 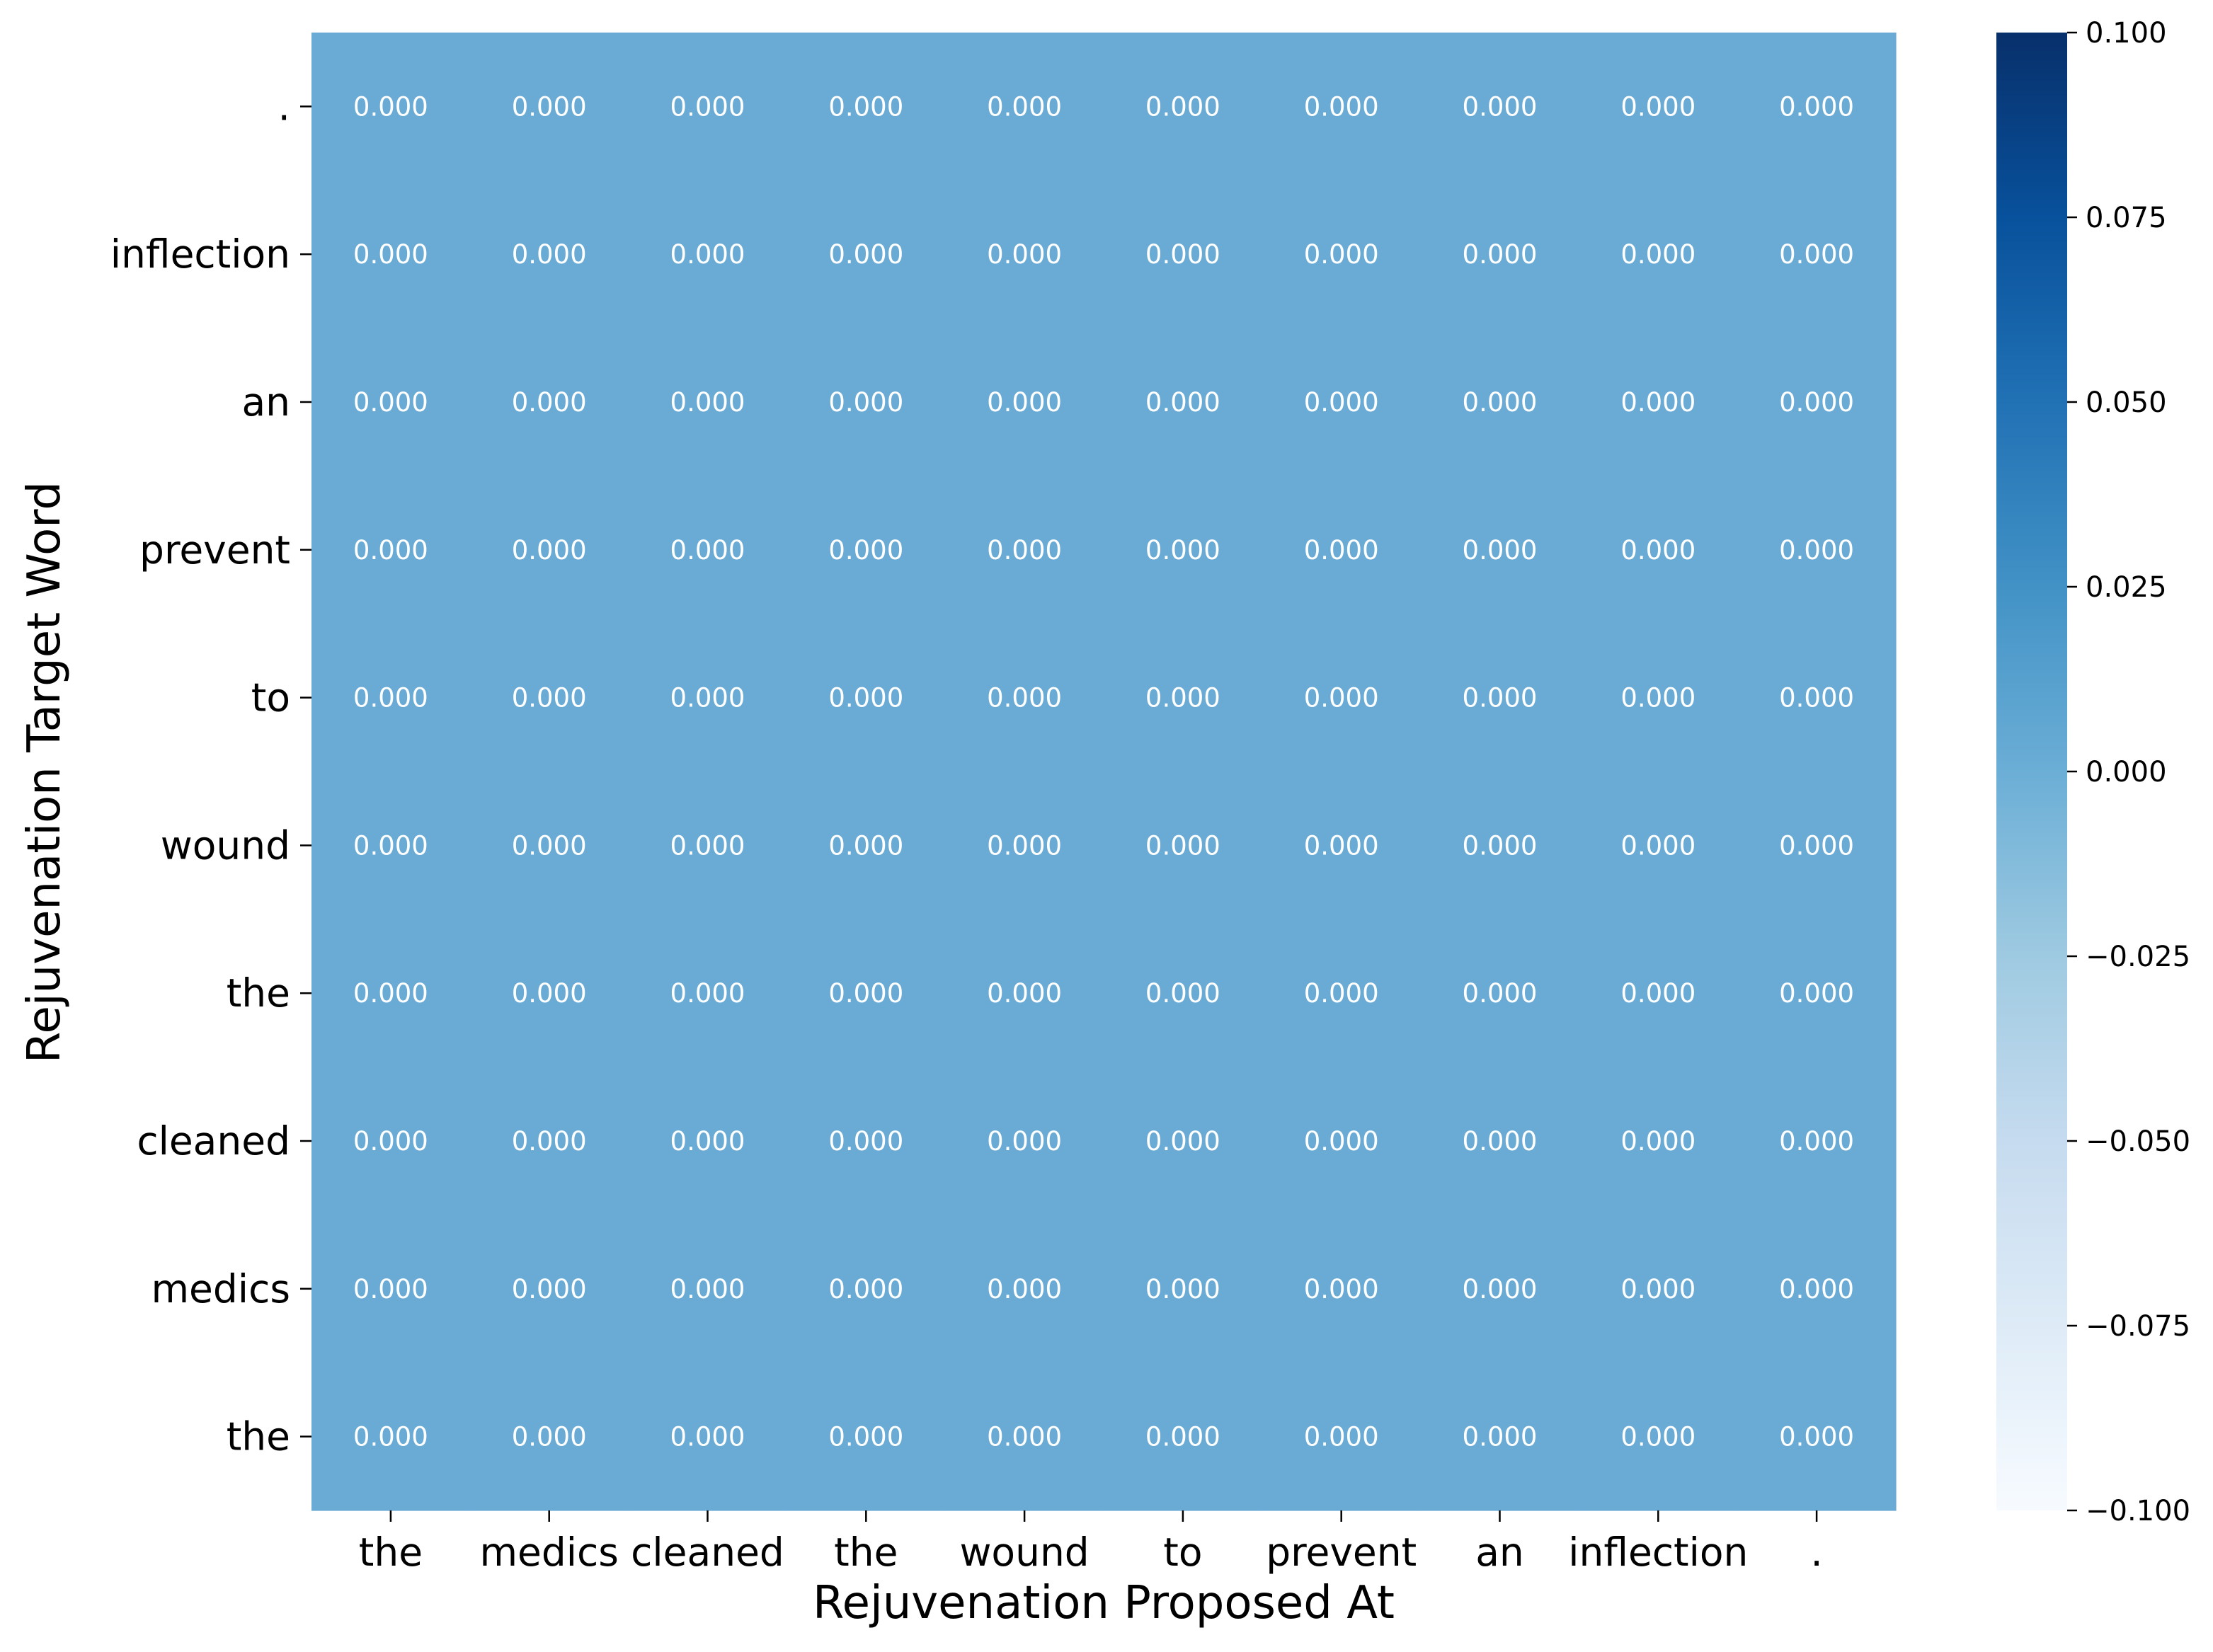 I want to click on y-tick-label: inflection, so click(x=200, y=254).